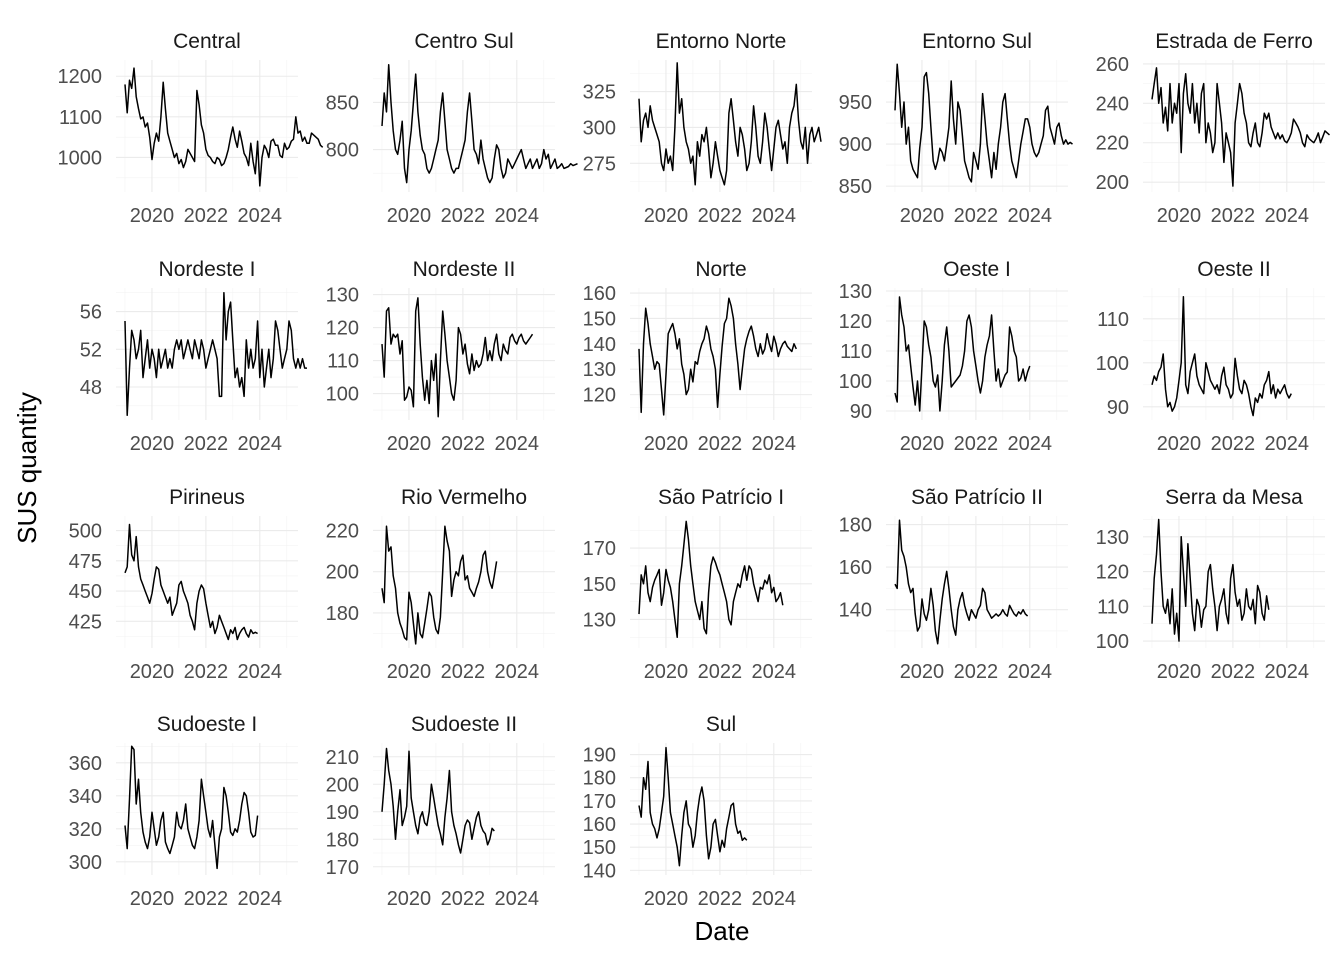 The width and height of the screenshot is (1344, 965). Describe the element at coordinates (80, 158) in the screenshot. I see `y-tick-label: 1000` at that location.